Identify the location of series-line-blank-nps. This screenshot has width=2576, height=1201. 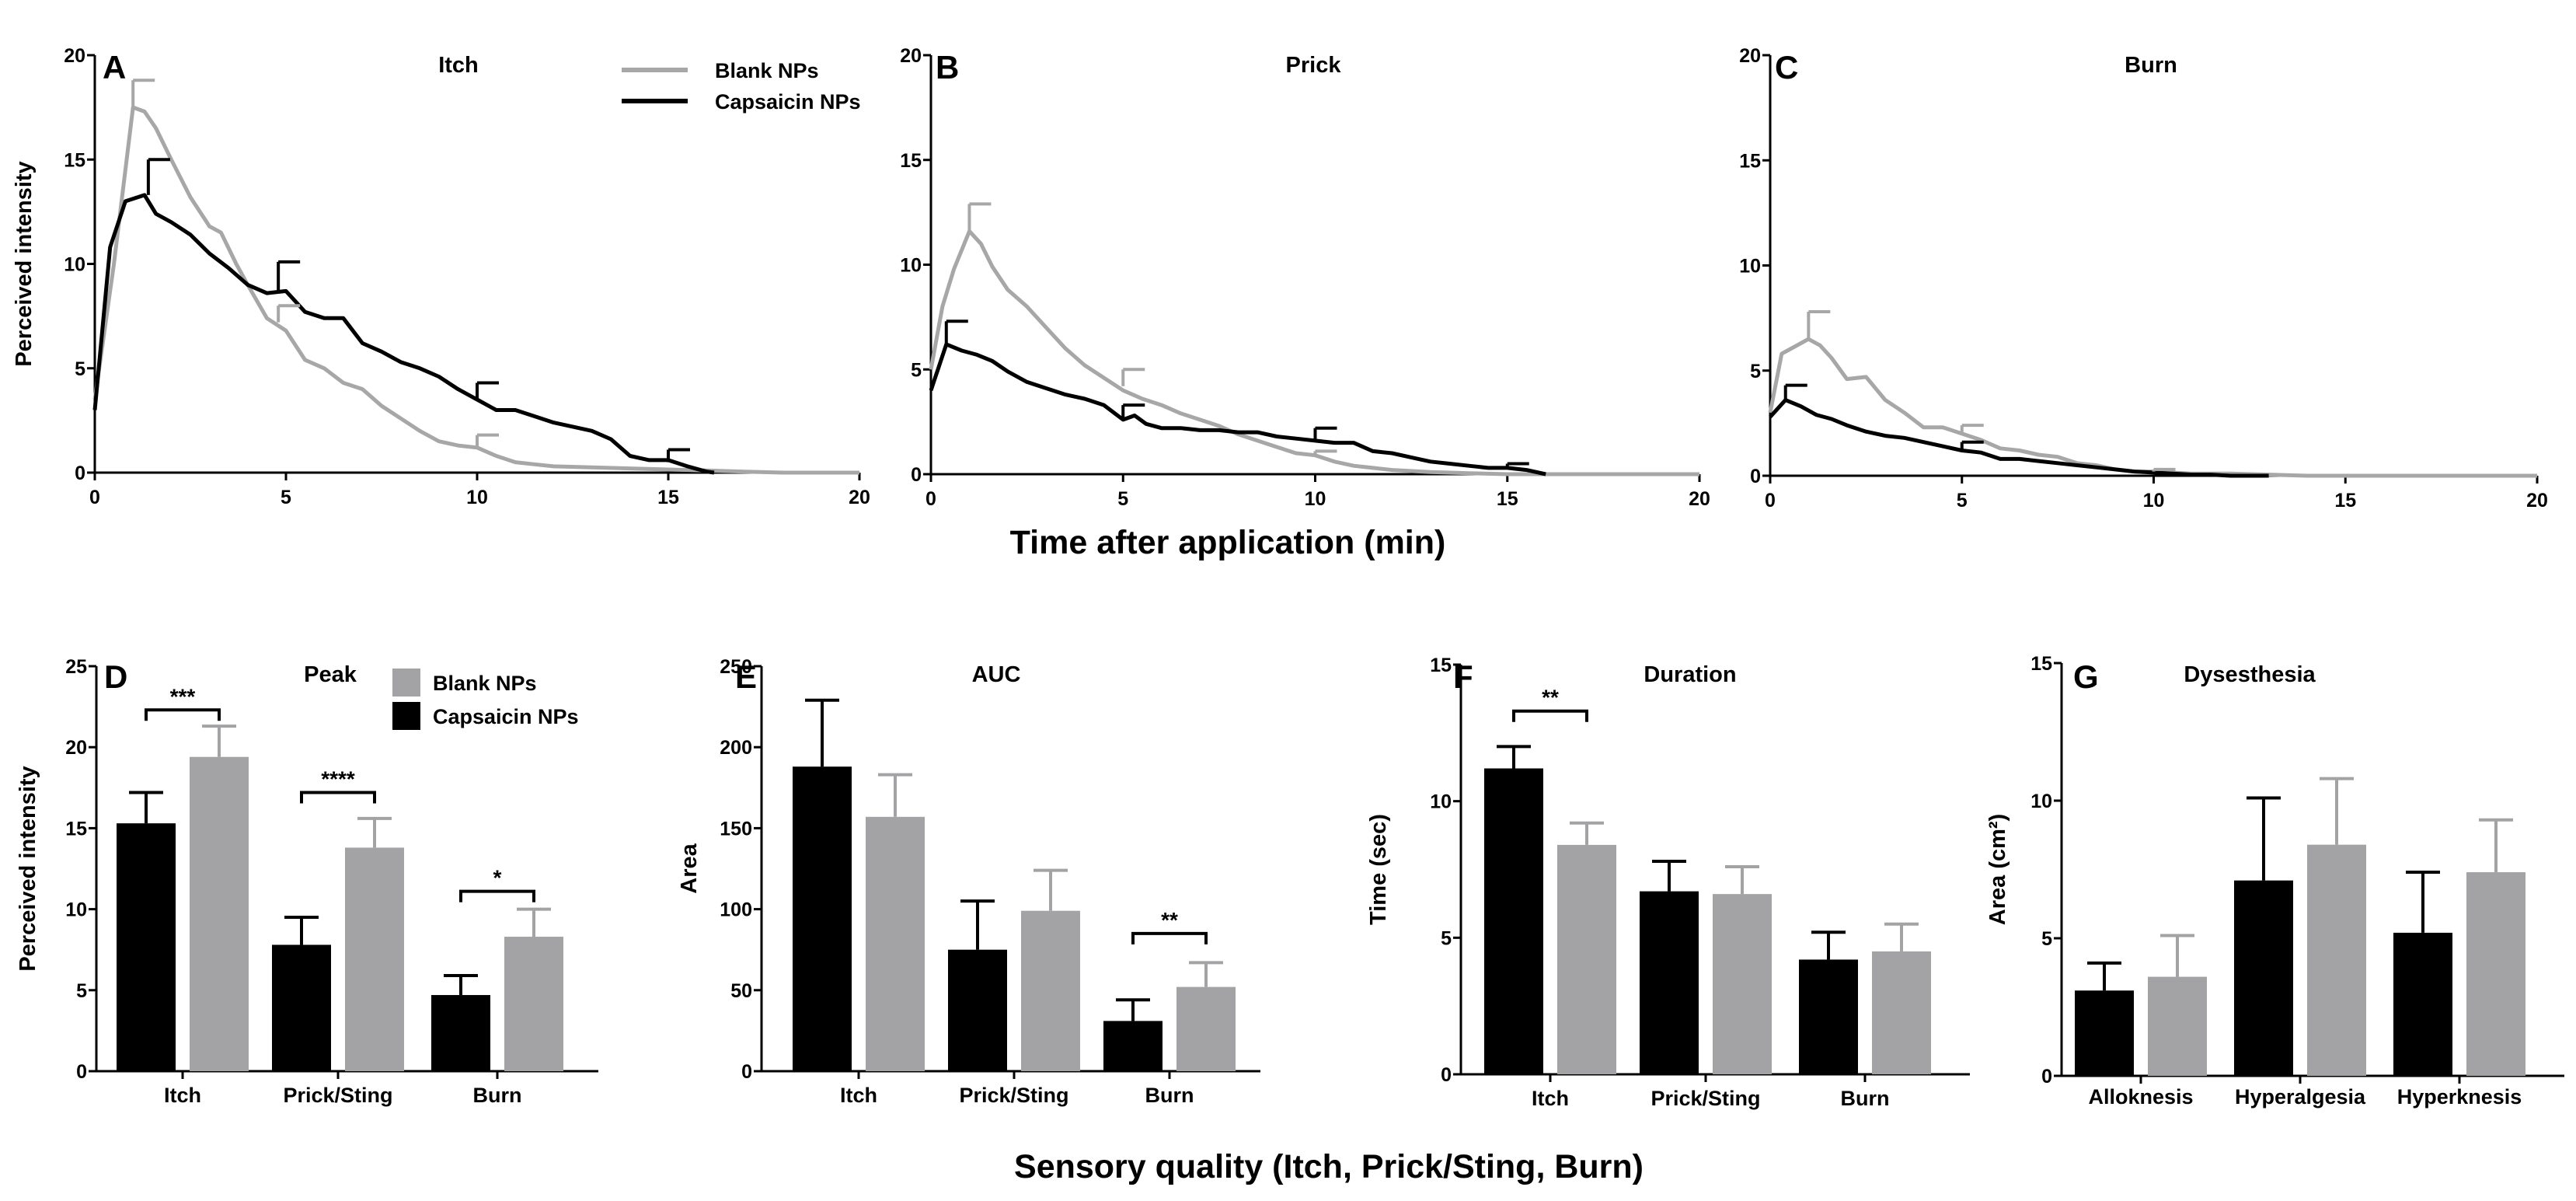
(1314, 353).